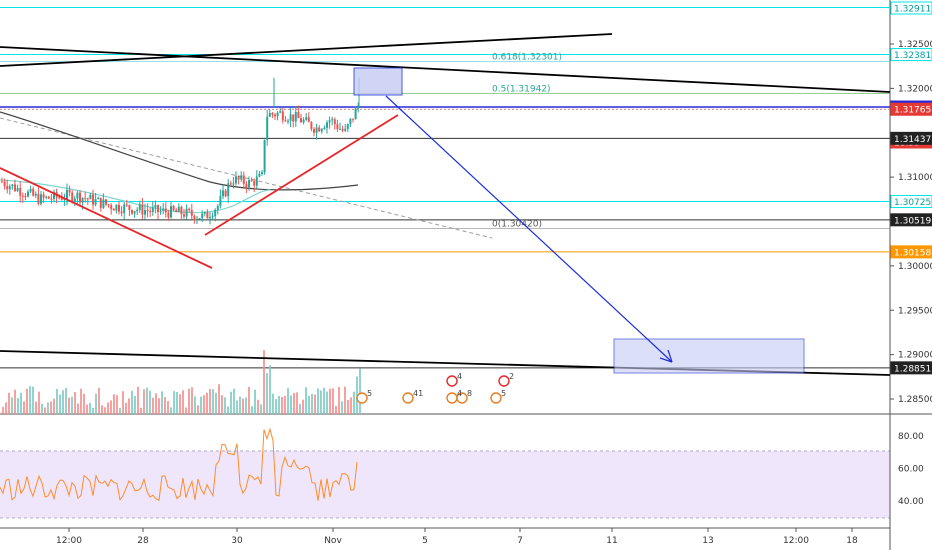  What do you see at coordinates (529, 229) in the screenshot?
I see `projection-arrow` at bounding box center [529, 229].